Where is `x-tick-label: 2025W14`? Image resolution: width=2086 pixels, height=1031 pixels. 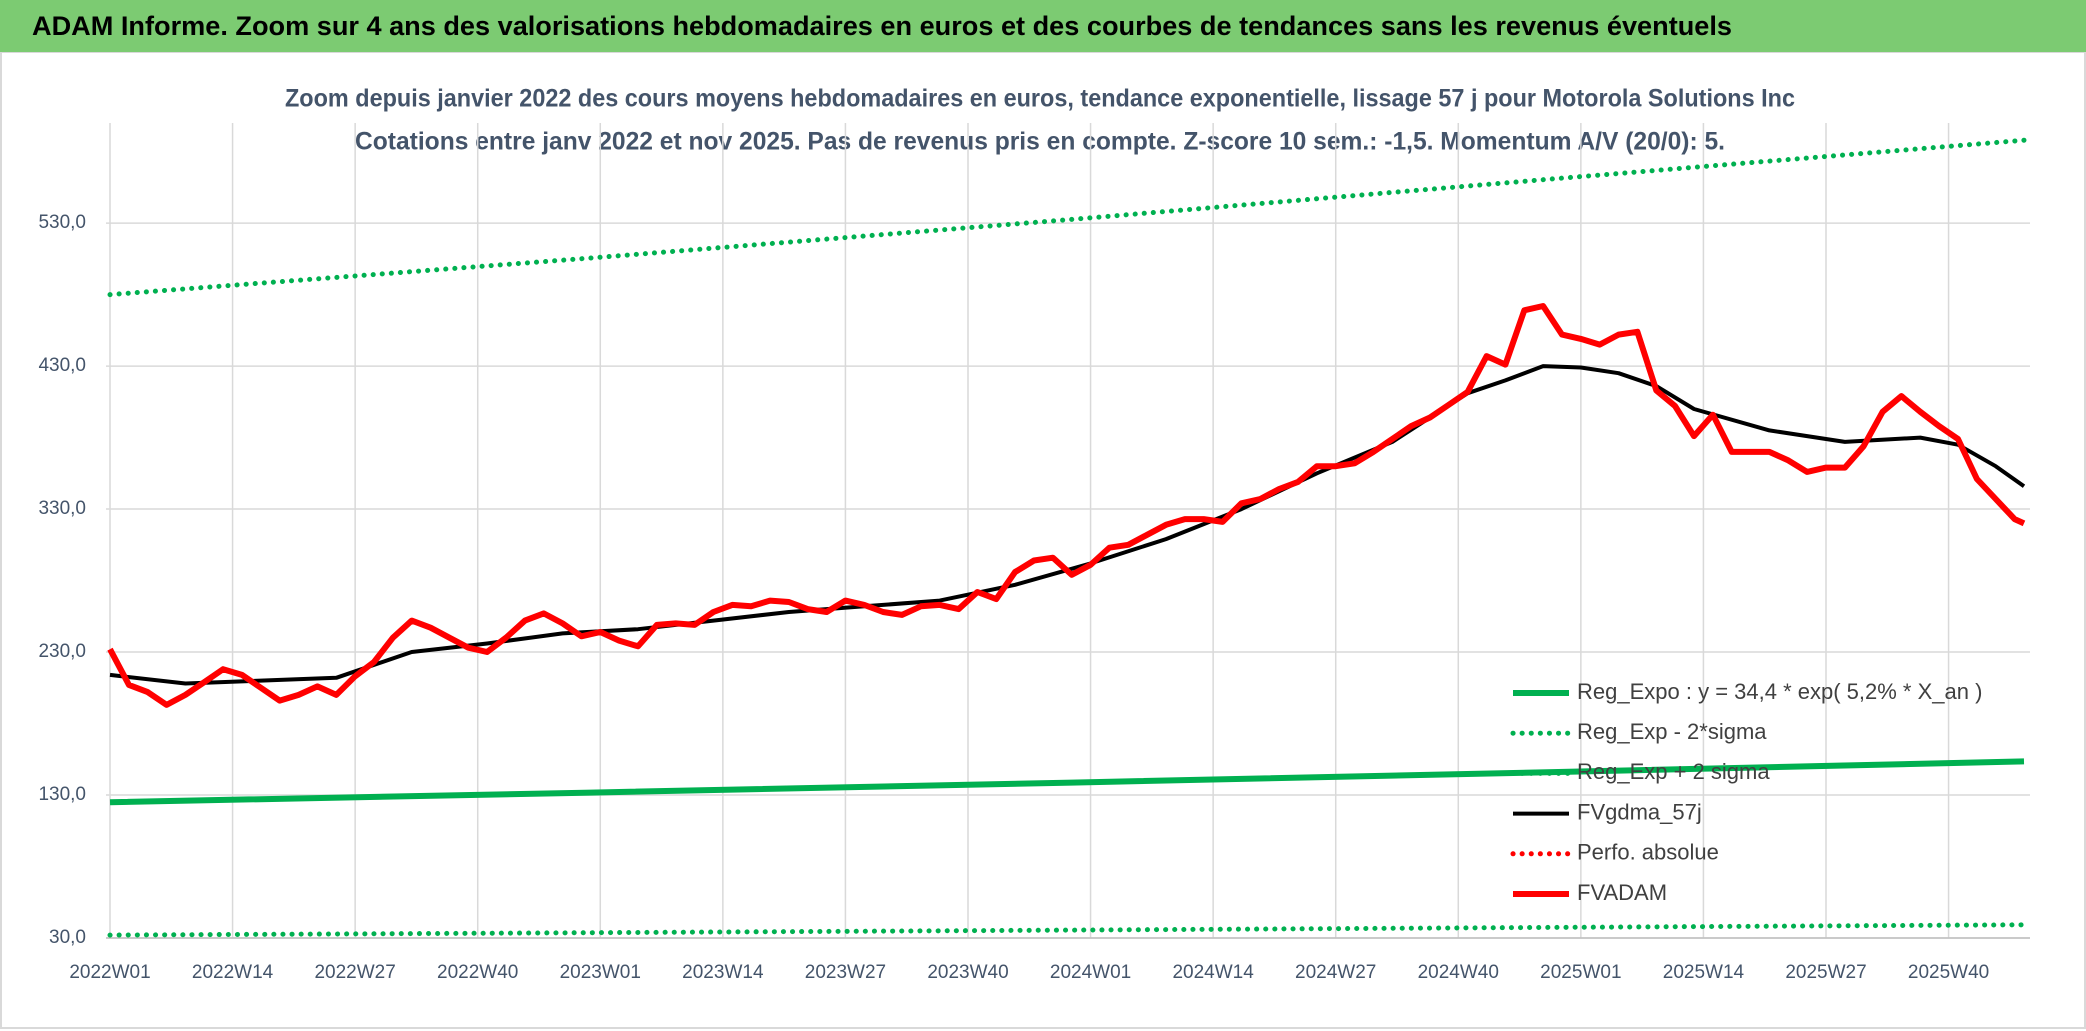 x-tick-label: 2025W14 is located at coordinates (1704, 972).